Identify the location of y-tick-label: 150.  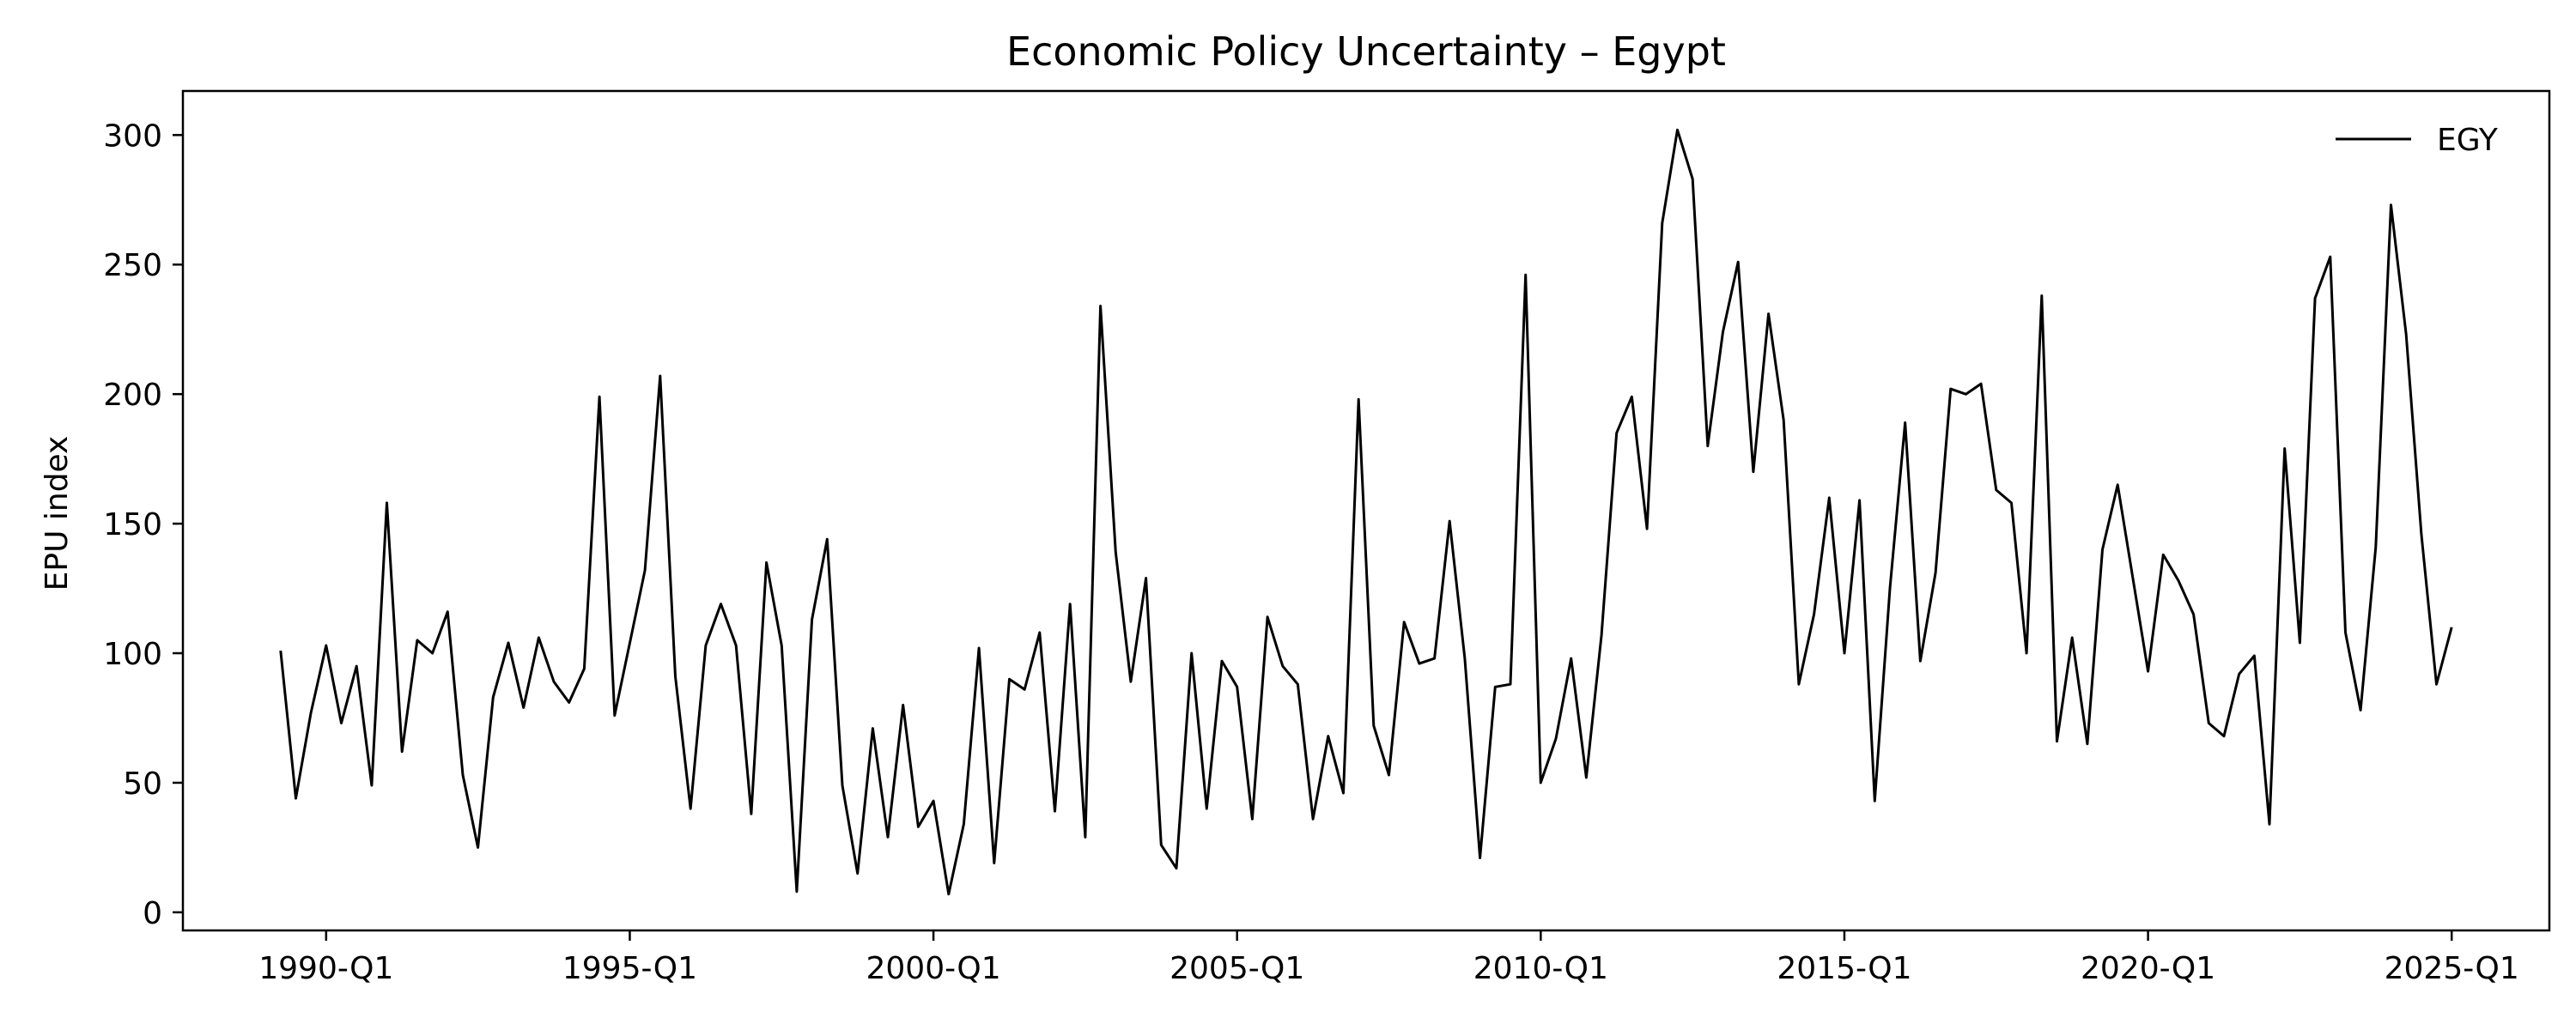
(132, 524).